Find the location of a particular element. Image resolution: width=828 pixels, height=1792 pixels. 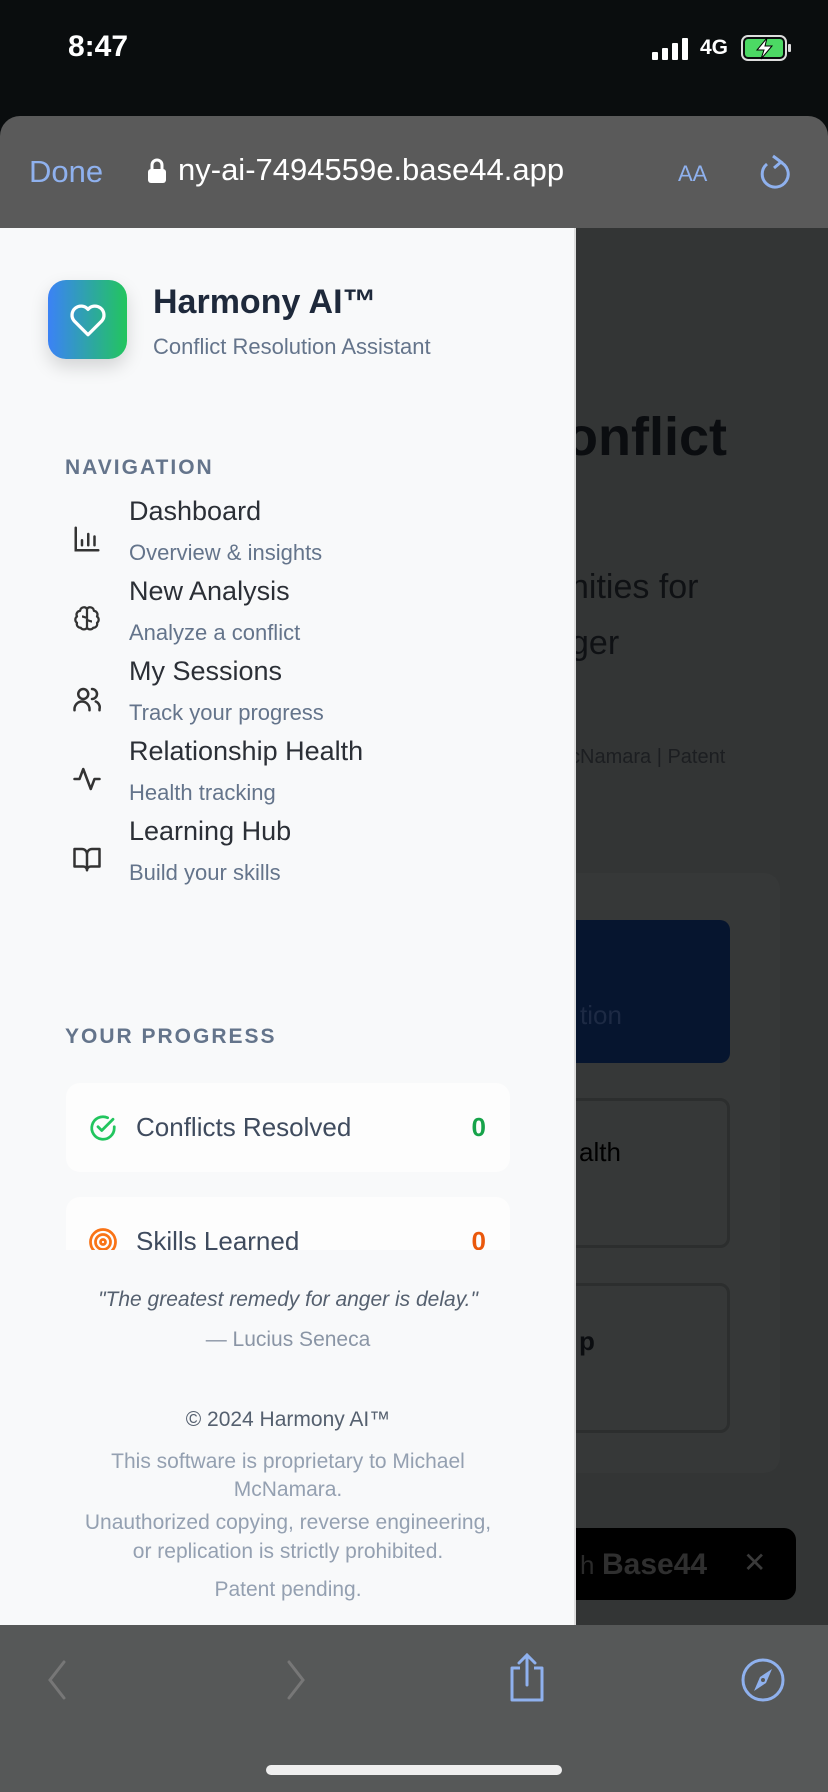

share-icon is located at coordinates (527, 1678).